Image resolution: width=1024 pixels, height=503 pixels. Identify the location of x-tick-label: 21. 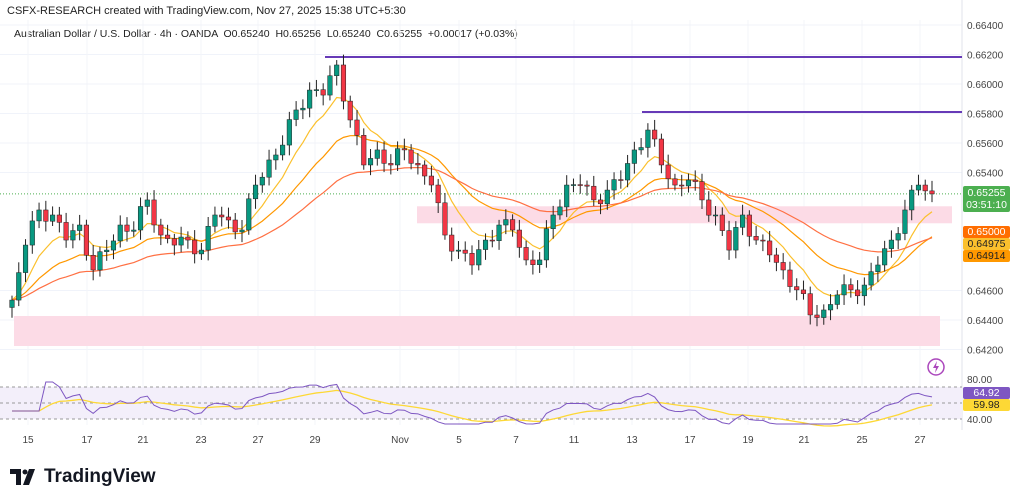
(143, 440).